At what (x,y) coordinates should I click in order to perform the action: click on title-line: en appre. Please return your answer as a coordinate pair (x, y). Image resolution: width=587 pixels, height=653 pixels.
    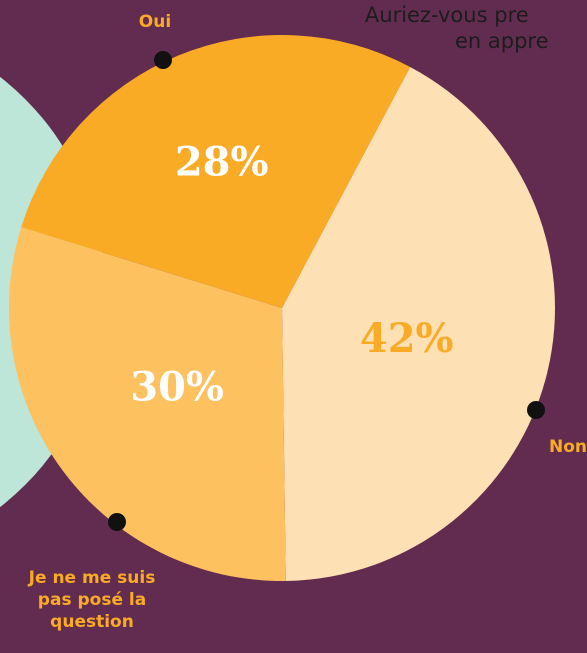
    Looking at the image, I should click on (502, 41).